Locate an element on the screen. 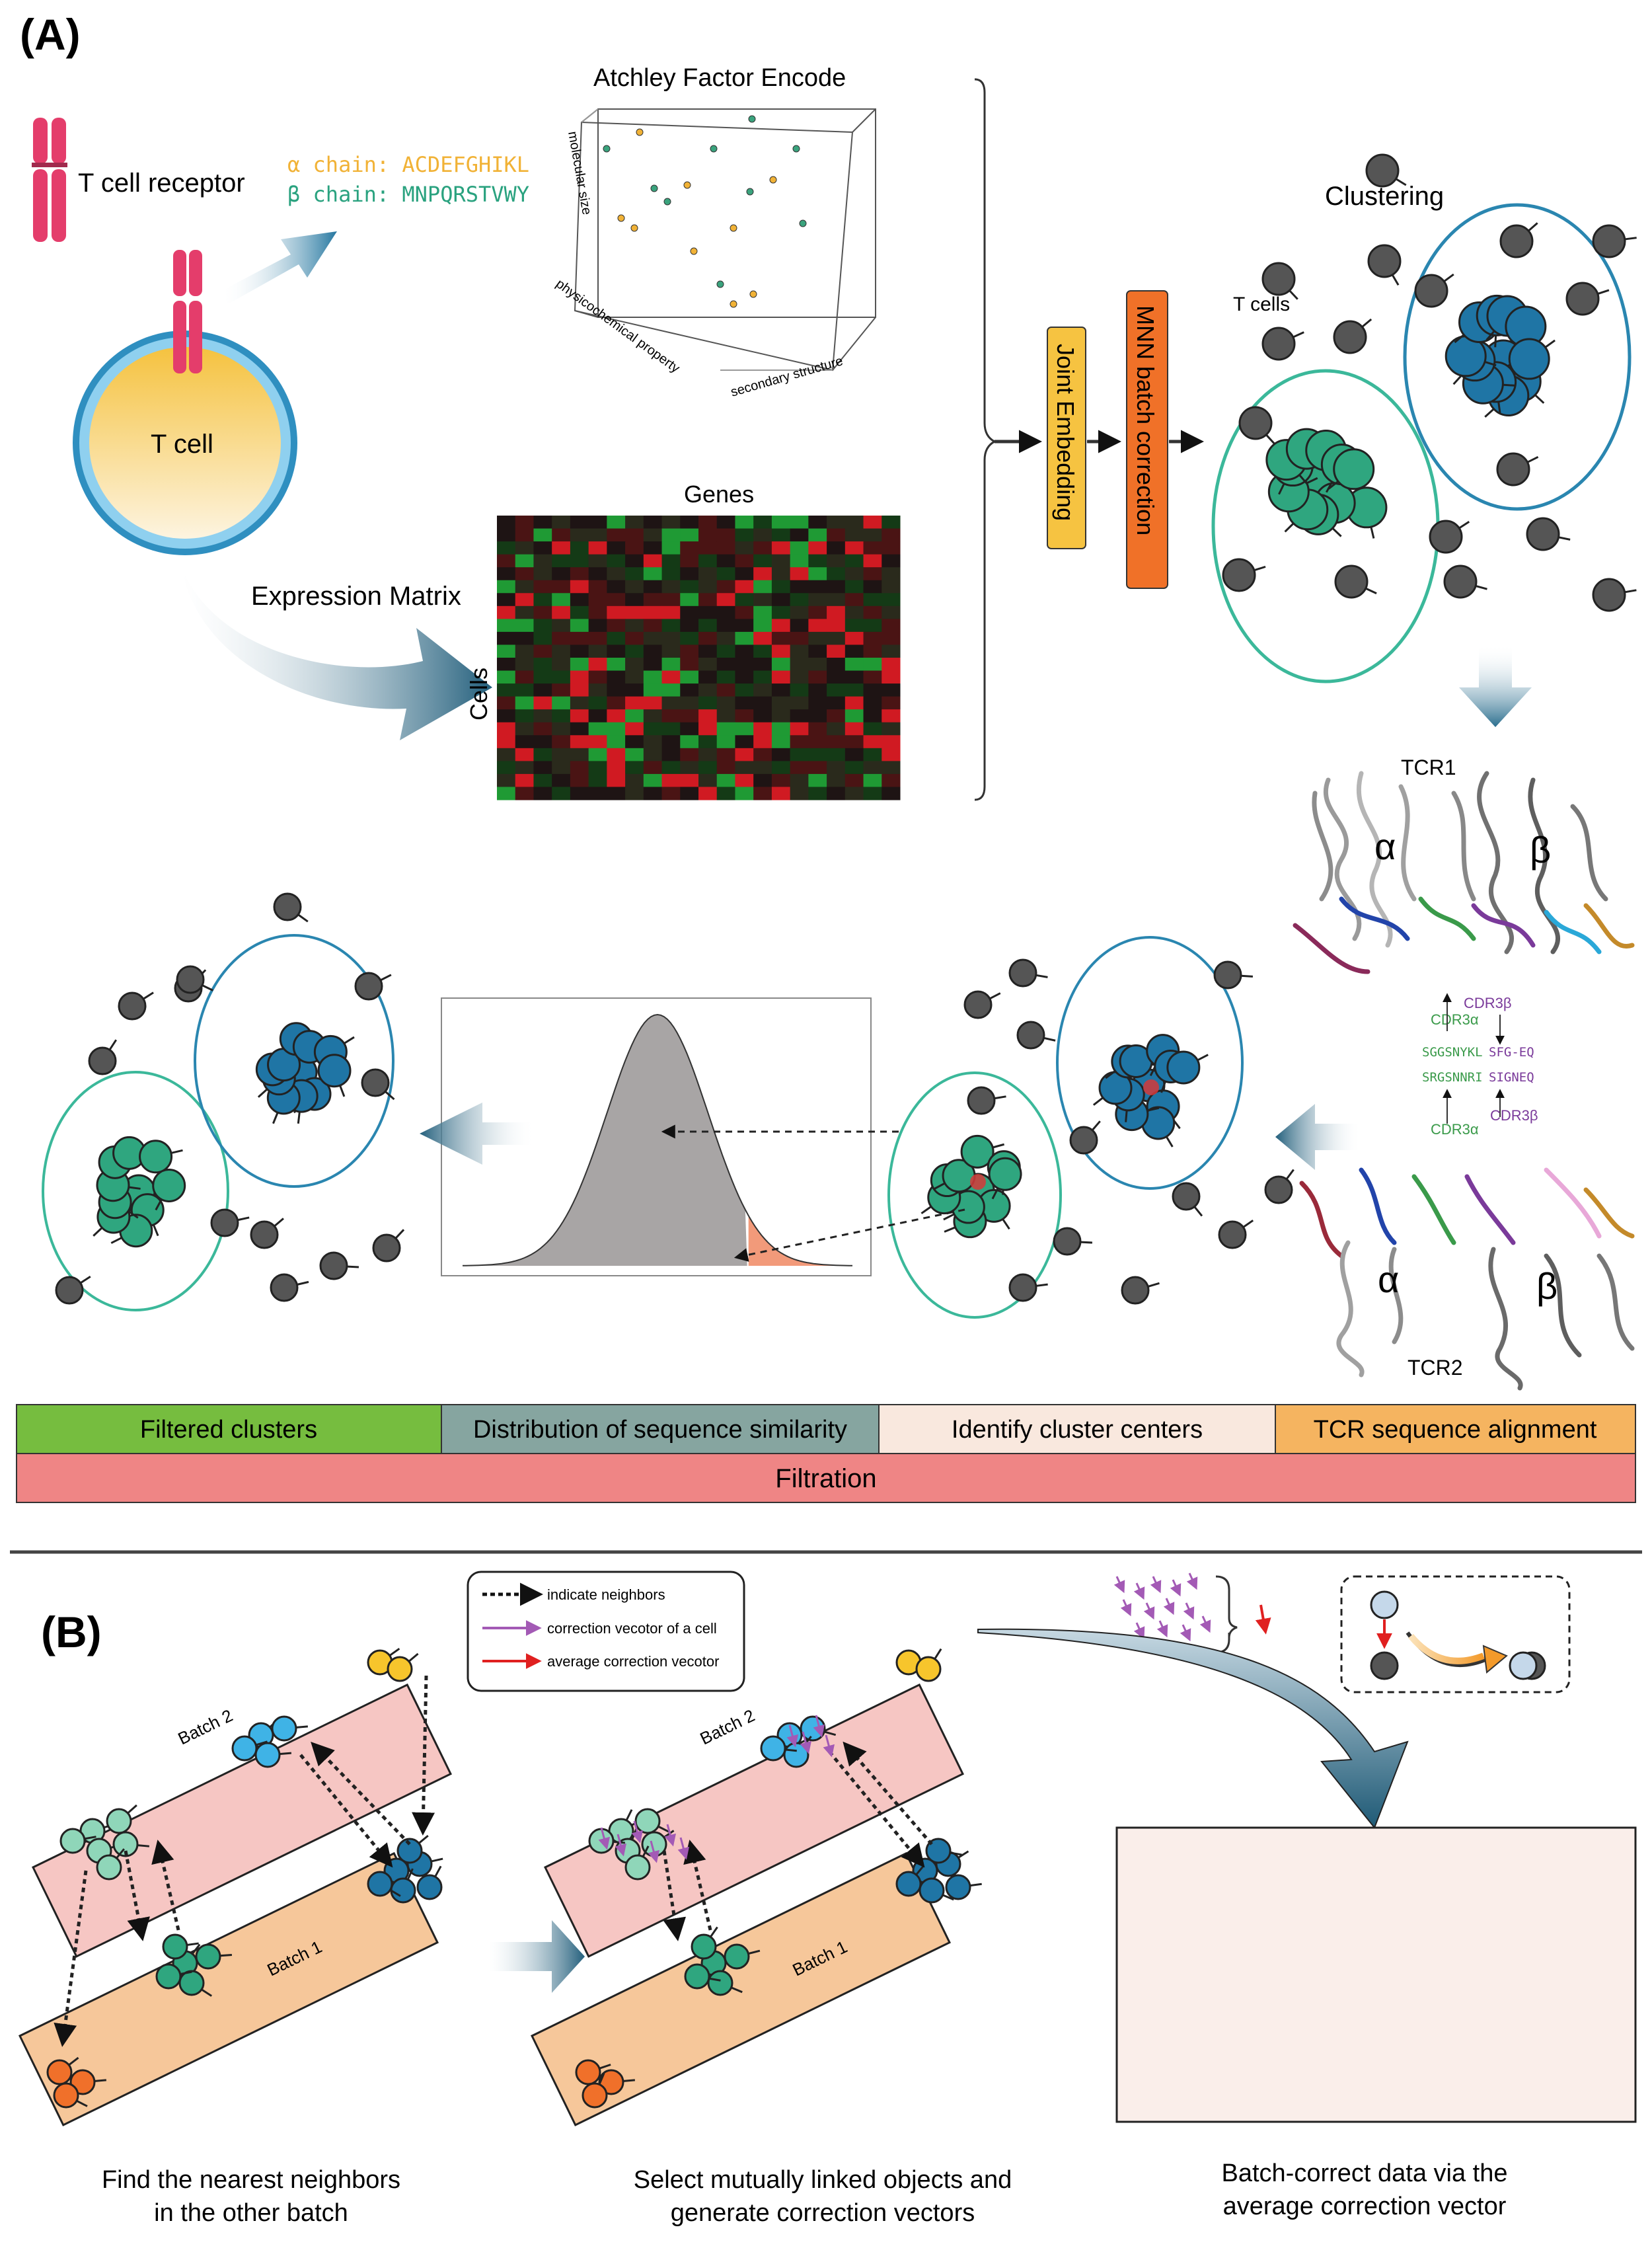  average-vector-arrow is located at coordinates (1263, 1620).